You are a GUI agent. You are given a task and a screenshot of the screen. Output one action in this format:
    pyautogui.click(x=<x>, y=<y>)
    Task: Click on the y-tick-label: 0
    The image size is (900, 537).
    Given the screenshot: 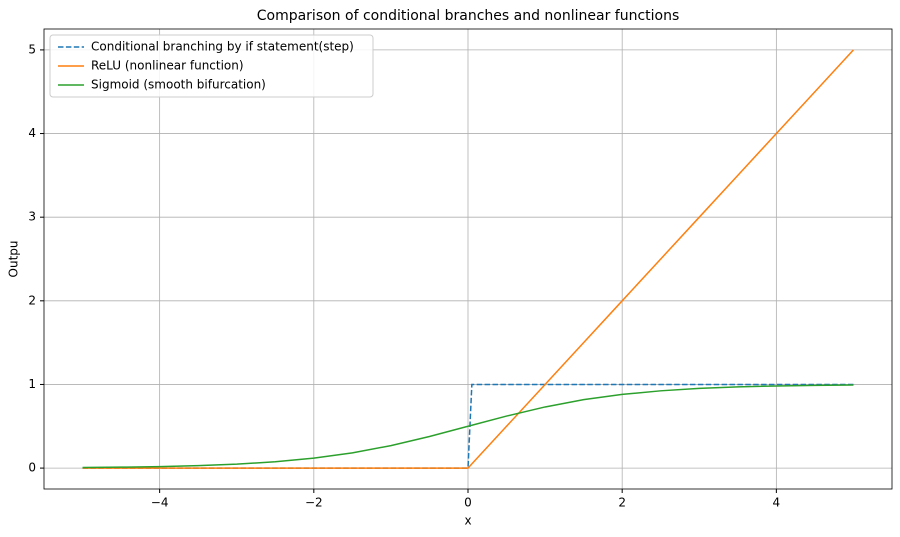 What is the action you would take?
    pyautogui.click(x=32, y=468)
    